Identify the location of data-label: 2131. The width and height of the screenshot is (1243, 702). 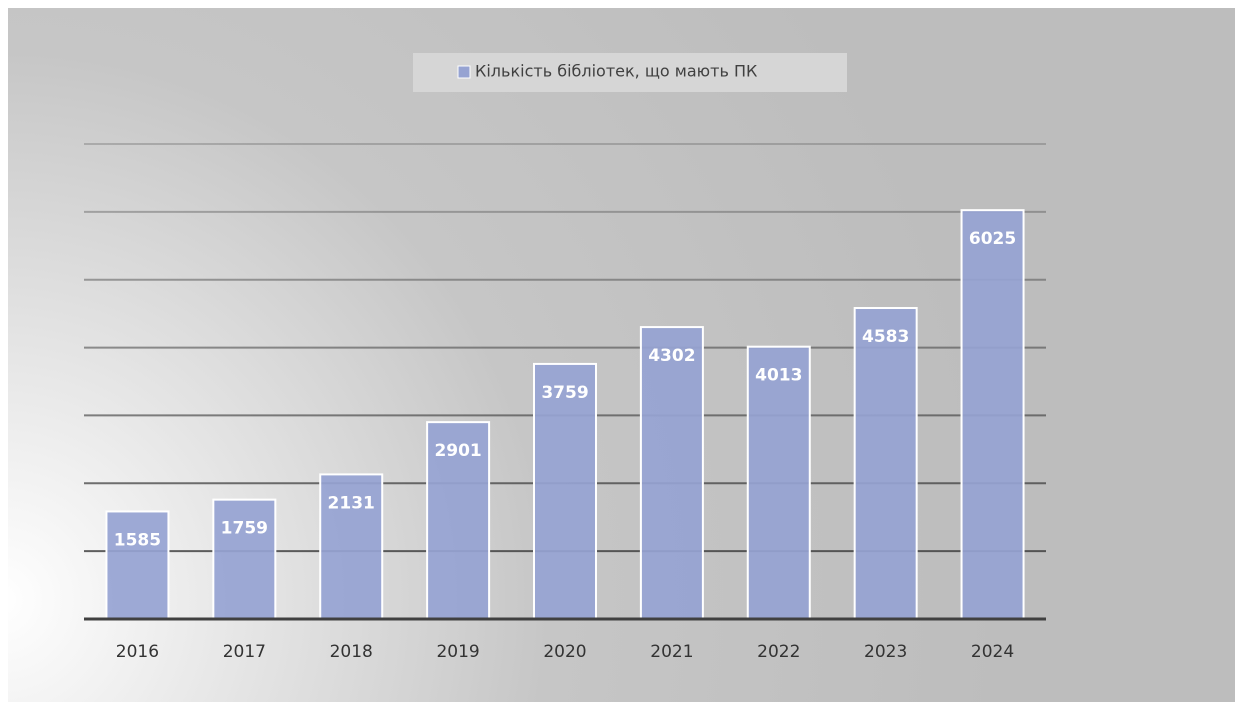
(351, 503).